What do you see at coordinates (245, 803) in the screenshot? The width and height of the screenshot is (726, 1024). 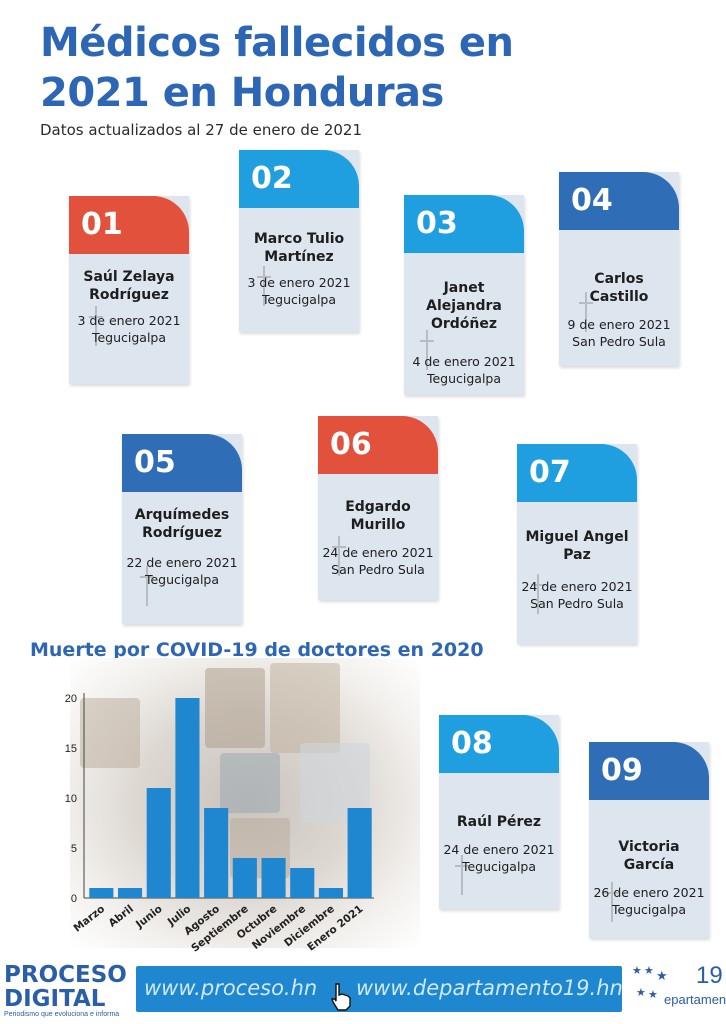 I see `chart-photo-background` at bounding box center [245, 803].